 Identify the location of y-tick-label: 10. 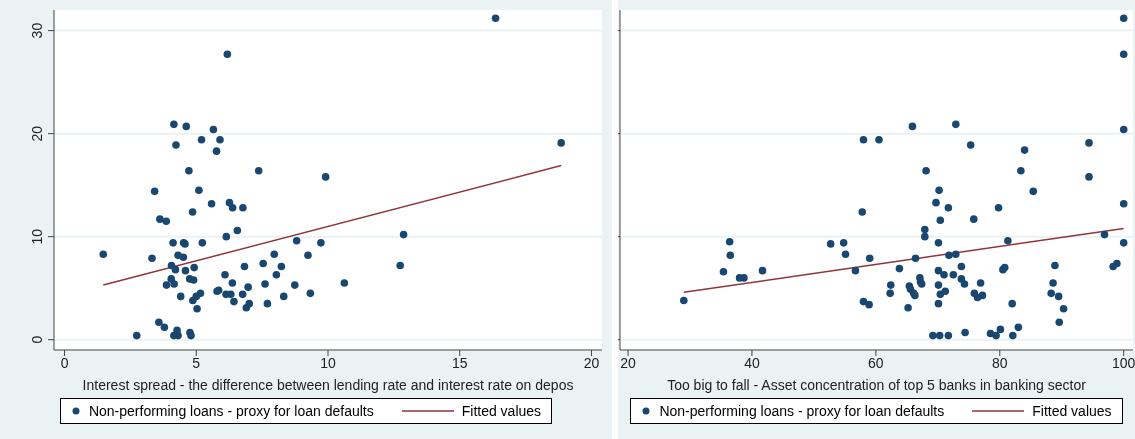
(37, 236).